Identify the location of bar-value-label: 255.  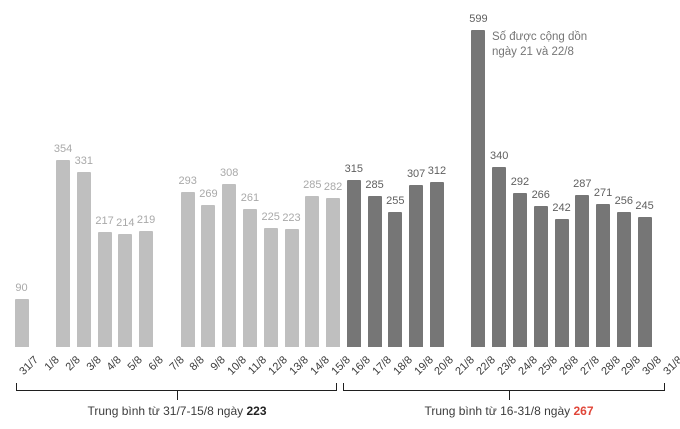
(395, 201).